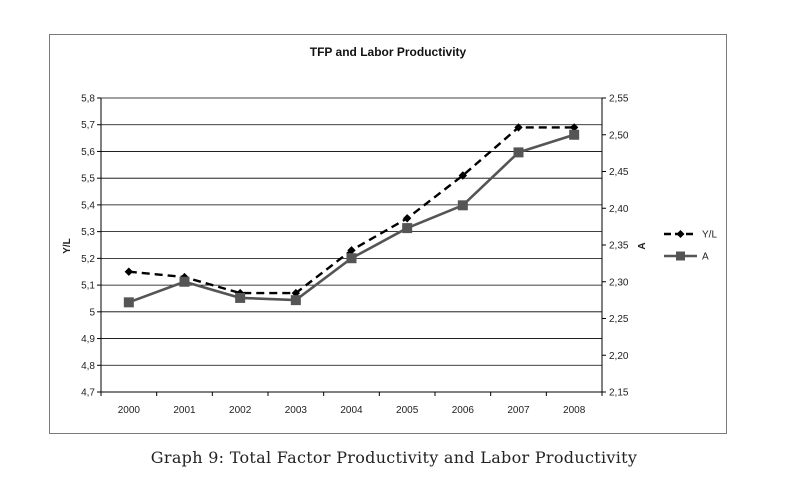  What do you see at coordinates (690, 246) in the screenshot?
I see `legend: Y/L A` at bounding box center [690, 246].